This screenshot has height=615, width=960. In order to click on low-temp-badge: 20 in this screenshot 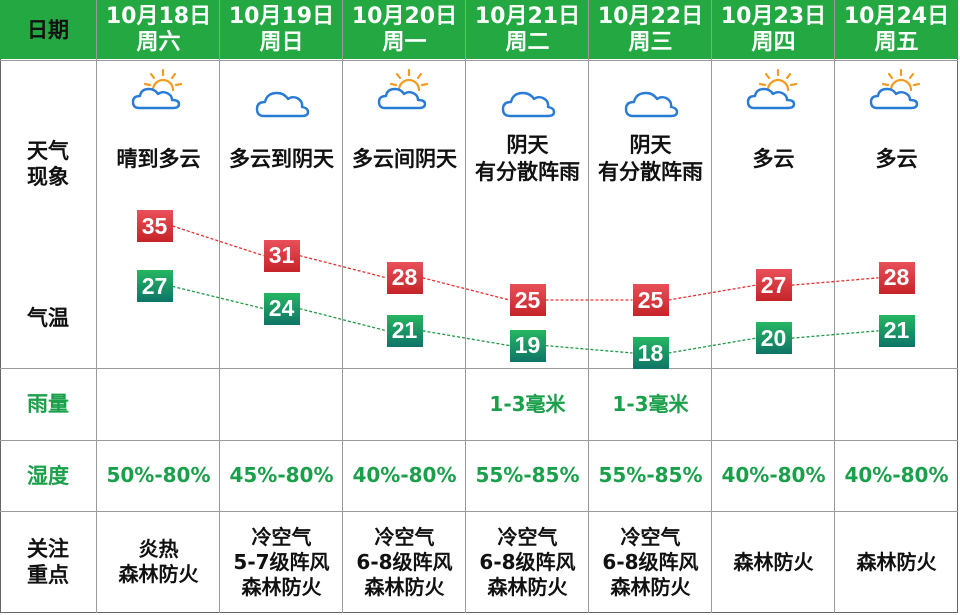, I will do `click(773, 338)`.